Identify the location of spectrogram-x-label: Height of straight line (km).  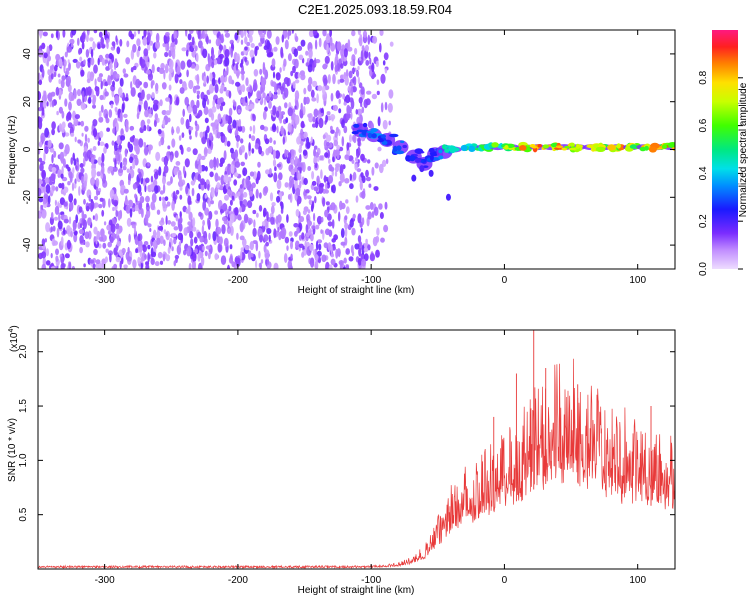
(356, 290).